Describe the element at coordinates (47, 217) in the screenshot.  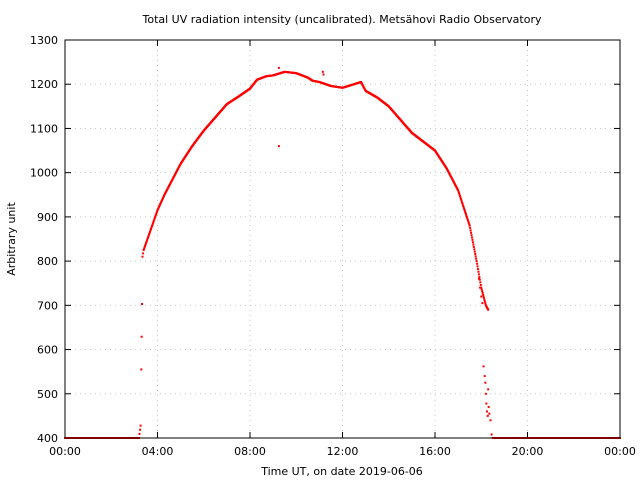
I see `y-tick-label: 900` at that location.